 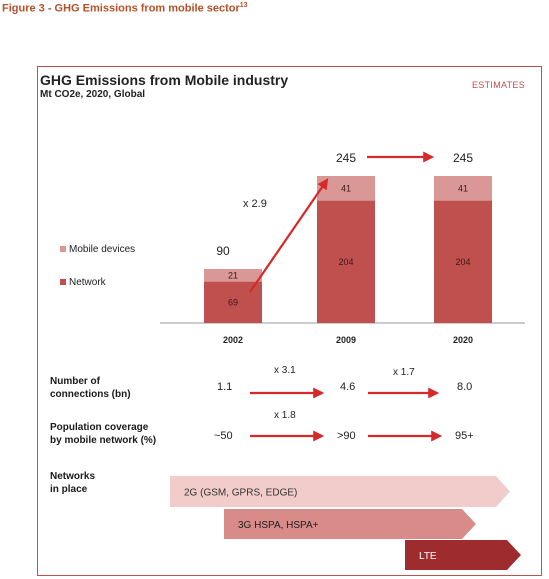 What do you see at coordinates (223, 436) in the screenshot?
I see `coverage-value-2002: ~50` at bounding box center [223, 436].